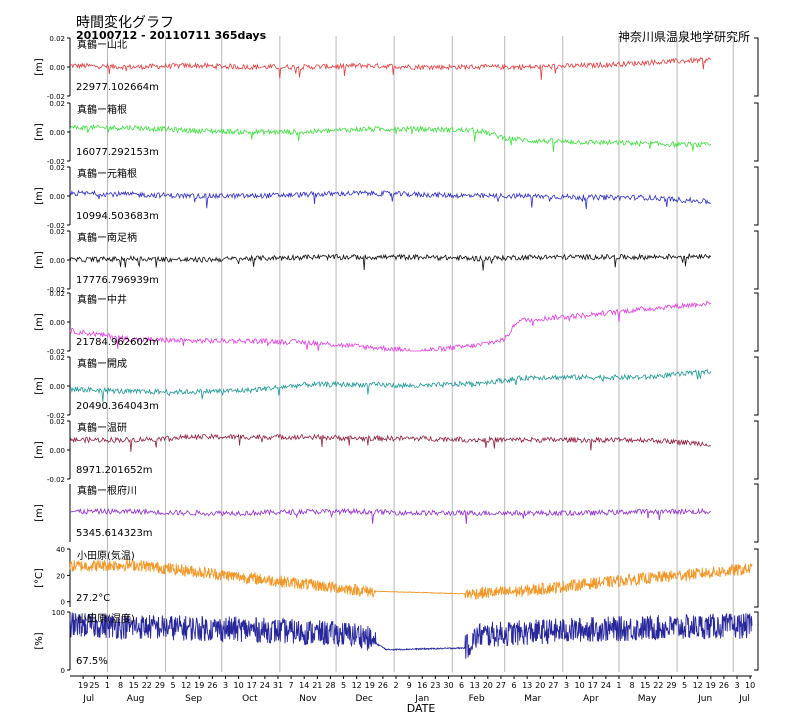 Image resolution: width=790 pixels, height=720 pixels. What do you see at coordinates (102, 299) in the screenshot?
I see `panel-name: 真鶴ー中井` at bounding box center [102, 299].